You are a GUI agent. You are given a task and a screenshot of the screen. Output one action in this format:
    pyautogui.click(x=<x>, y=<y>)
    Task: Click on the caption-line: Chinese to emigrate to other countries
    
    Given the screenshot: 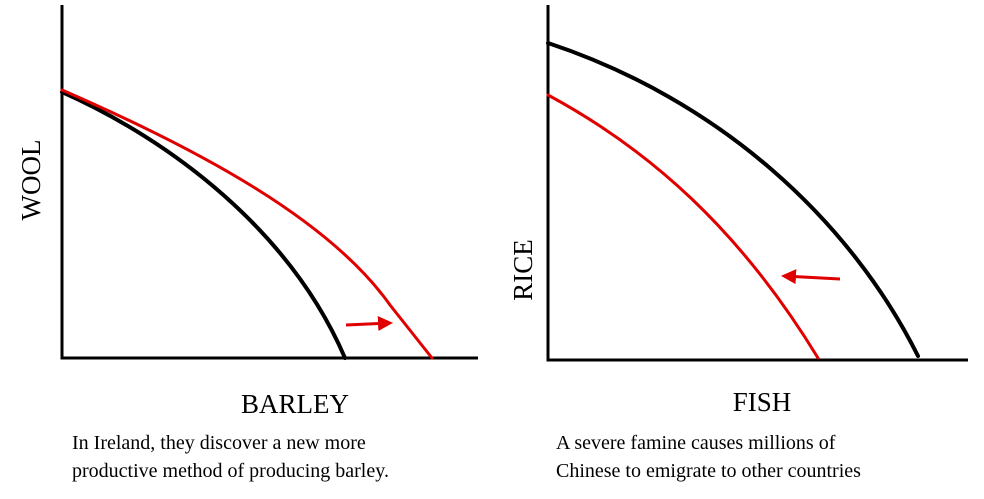 What is the action you would take?
    pyautogui.click(x=708, y=471)
    